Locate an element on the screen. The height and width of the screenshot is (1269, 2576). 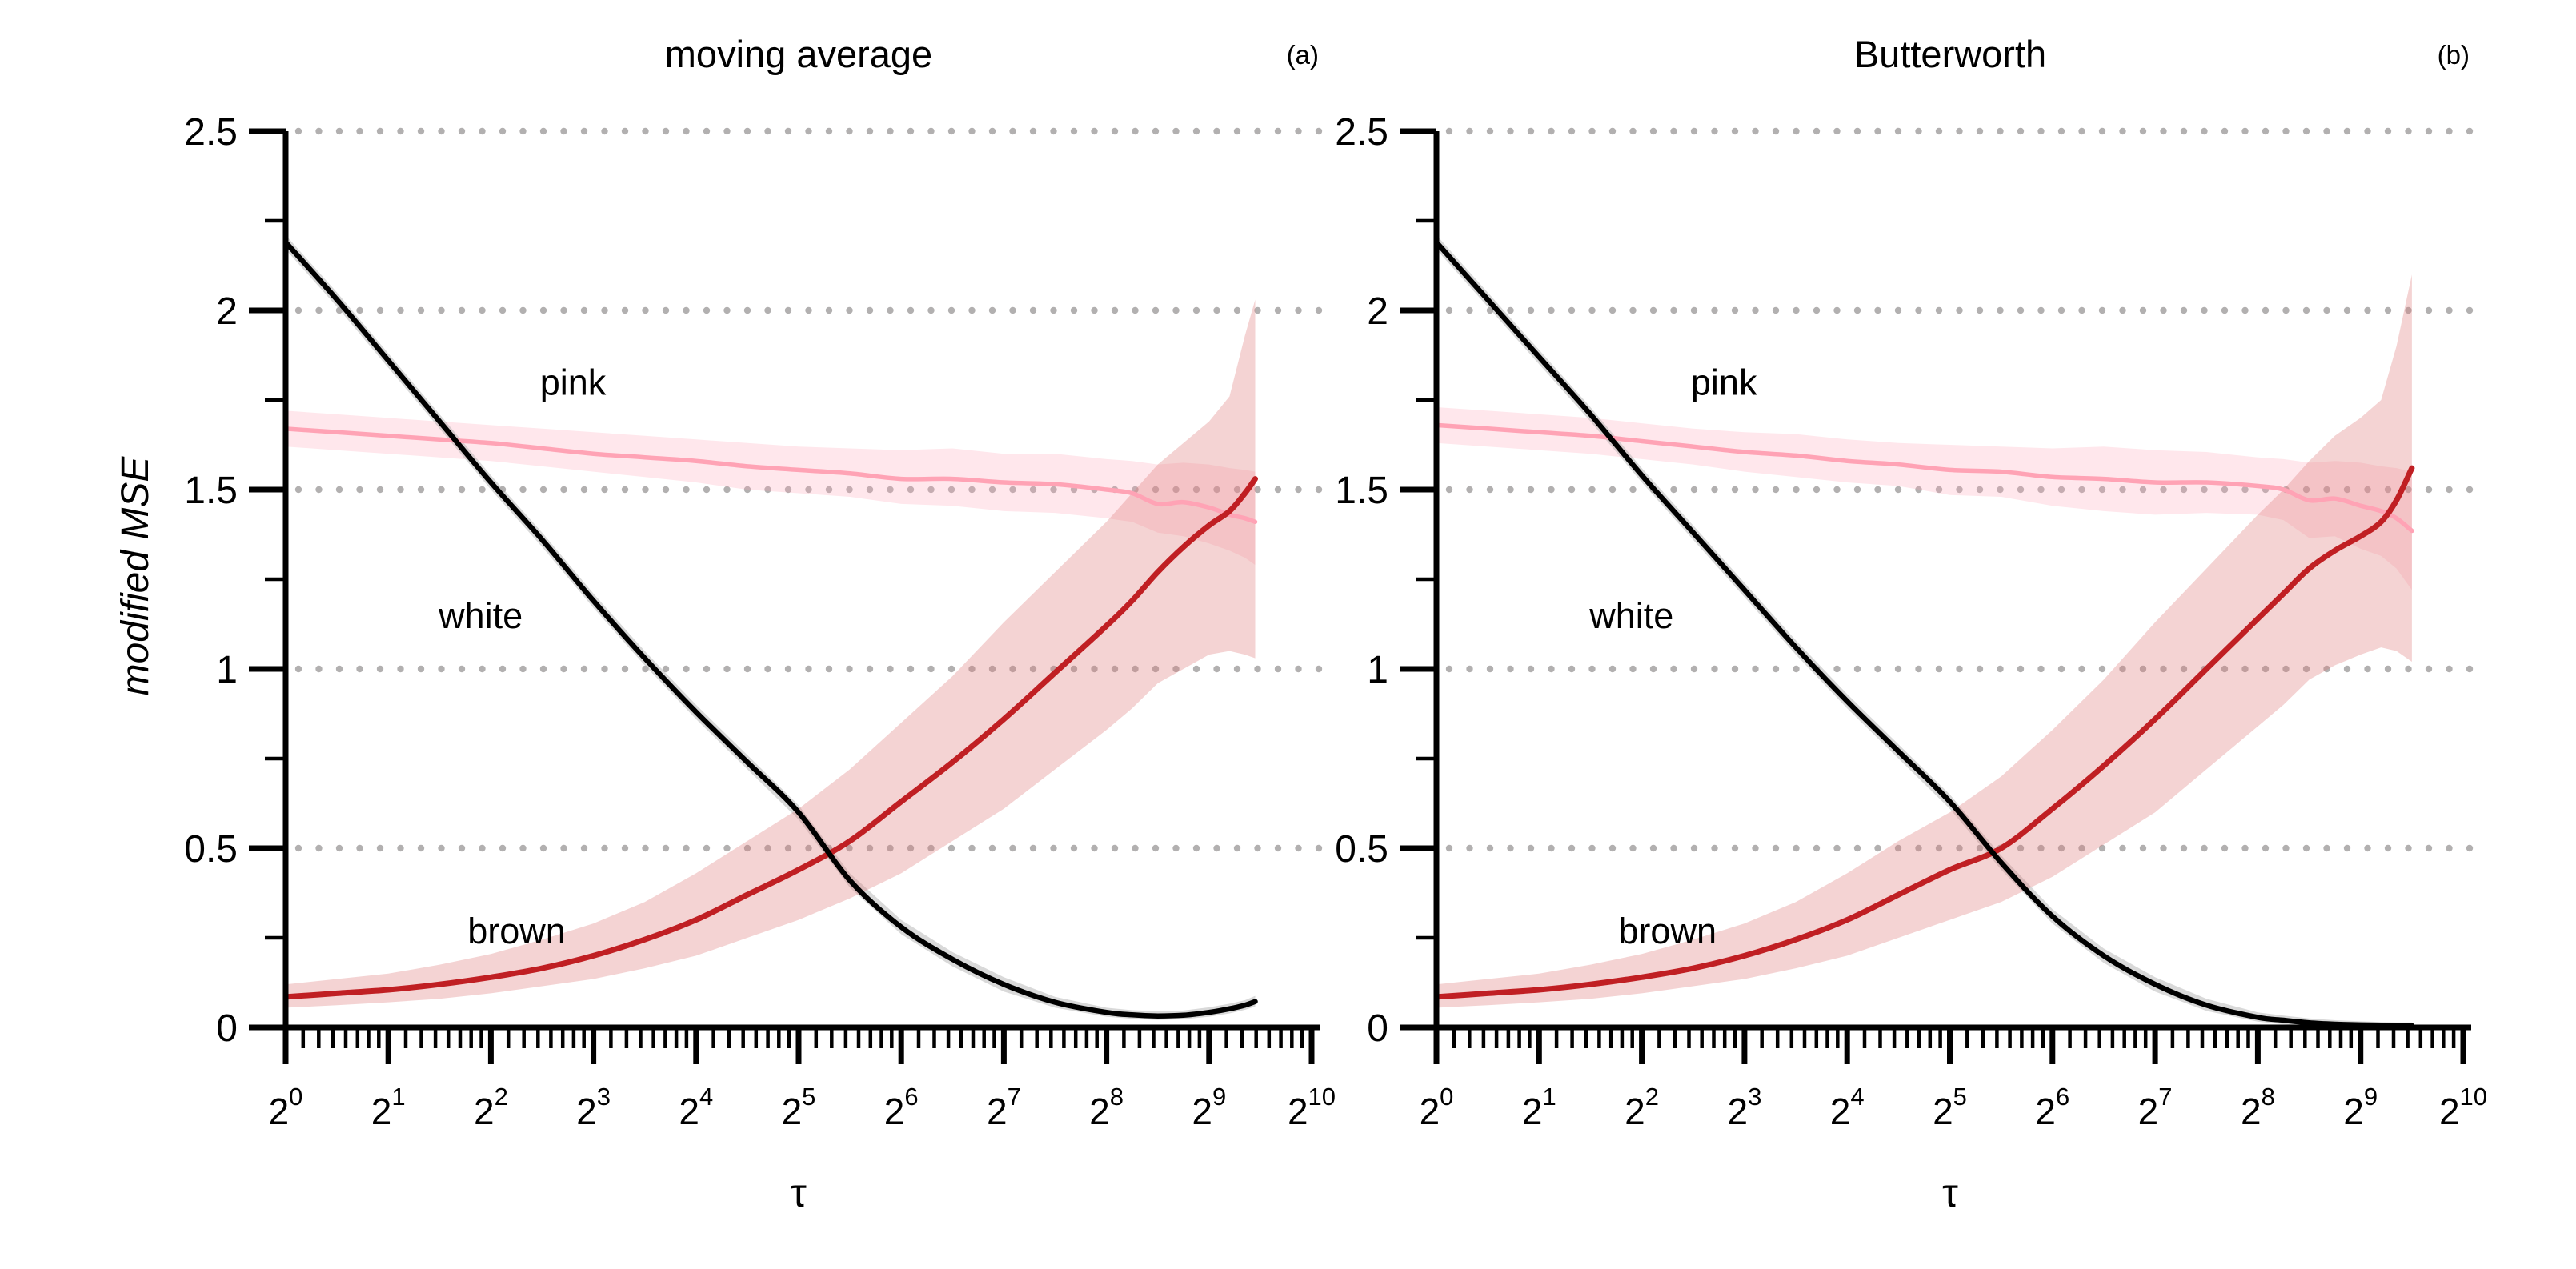
x-tick-label: 20 is located at coordinates (286, 1107).